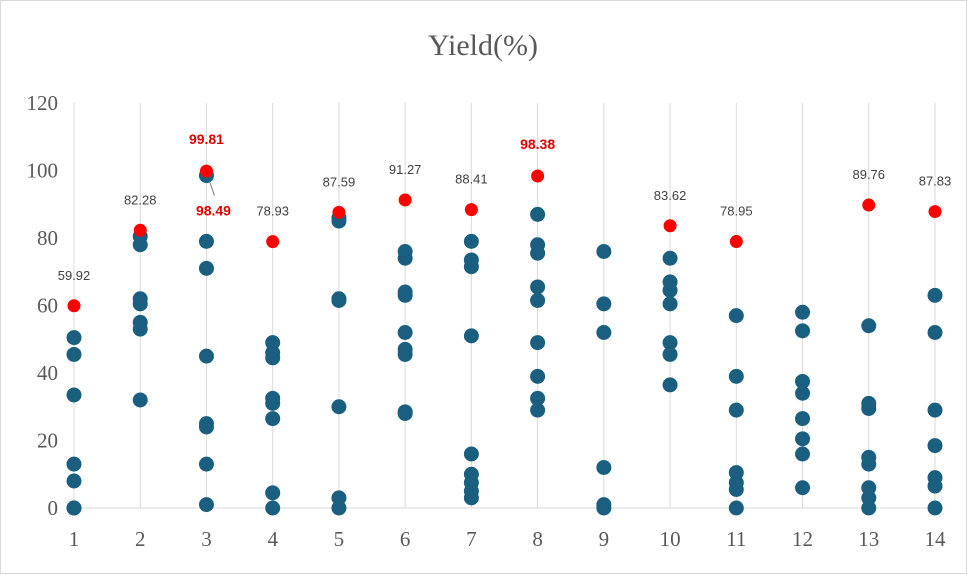  I want to click on x-tick-label: 7, so click(471, 539).